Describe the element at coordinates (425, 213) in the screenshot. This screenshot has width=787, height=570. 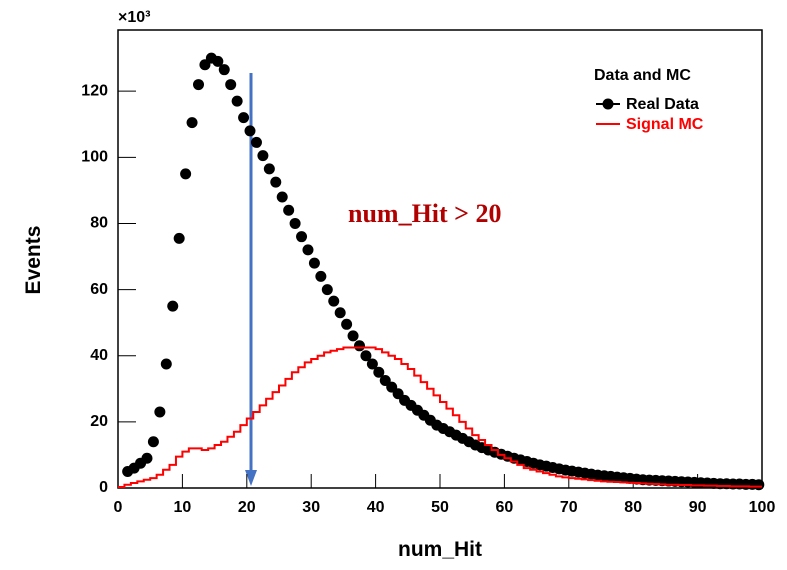
I see `annotation: num_Hit > 20` at that location.